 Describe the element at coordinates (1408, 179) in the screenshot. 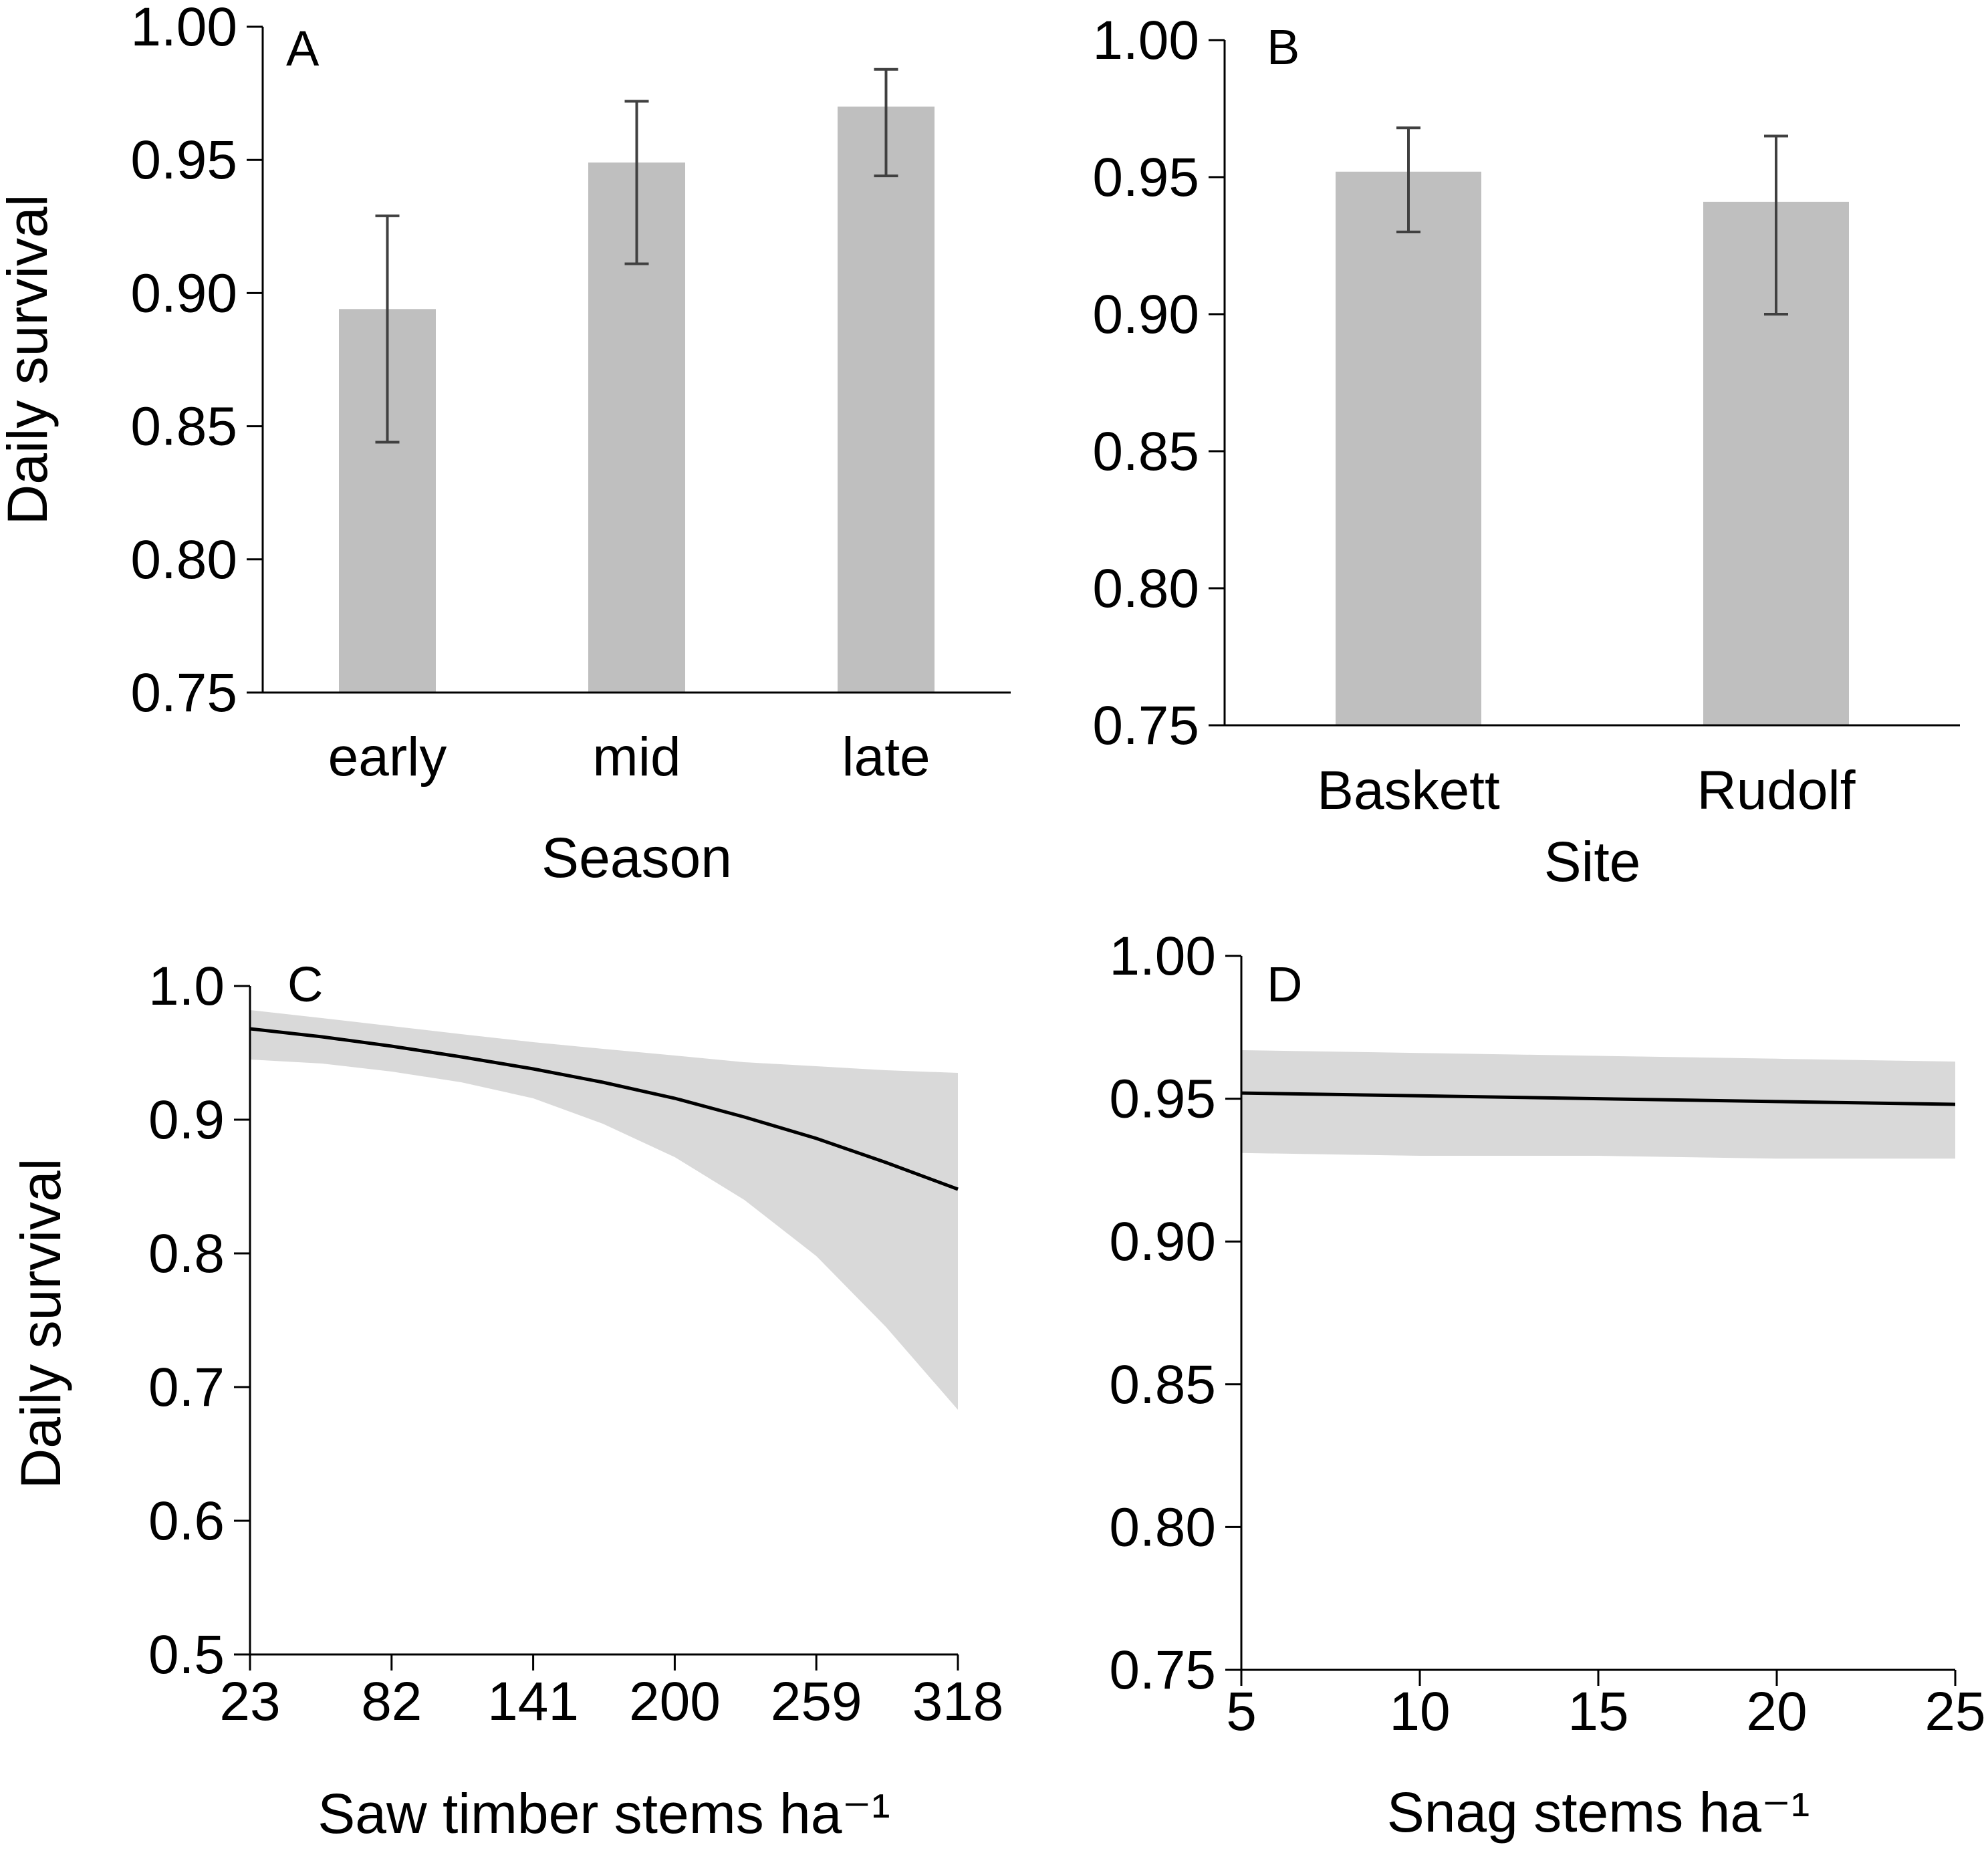

I see `error-bar-baskett` at that location.